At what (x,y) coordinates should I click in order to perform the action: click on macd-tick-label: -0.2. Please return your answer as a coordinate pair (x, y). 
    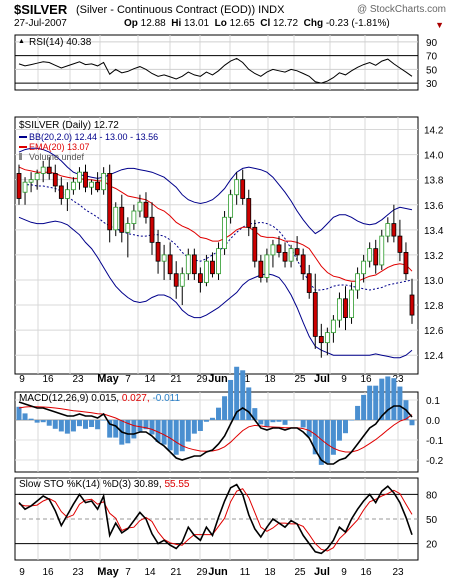
    Looking at the image, I should click on (435, 461).